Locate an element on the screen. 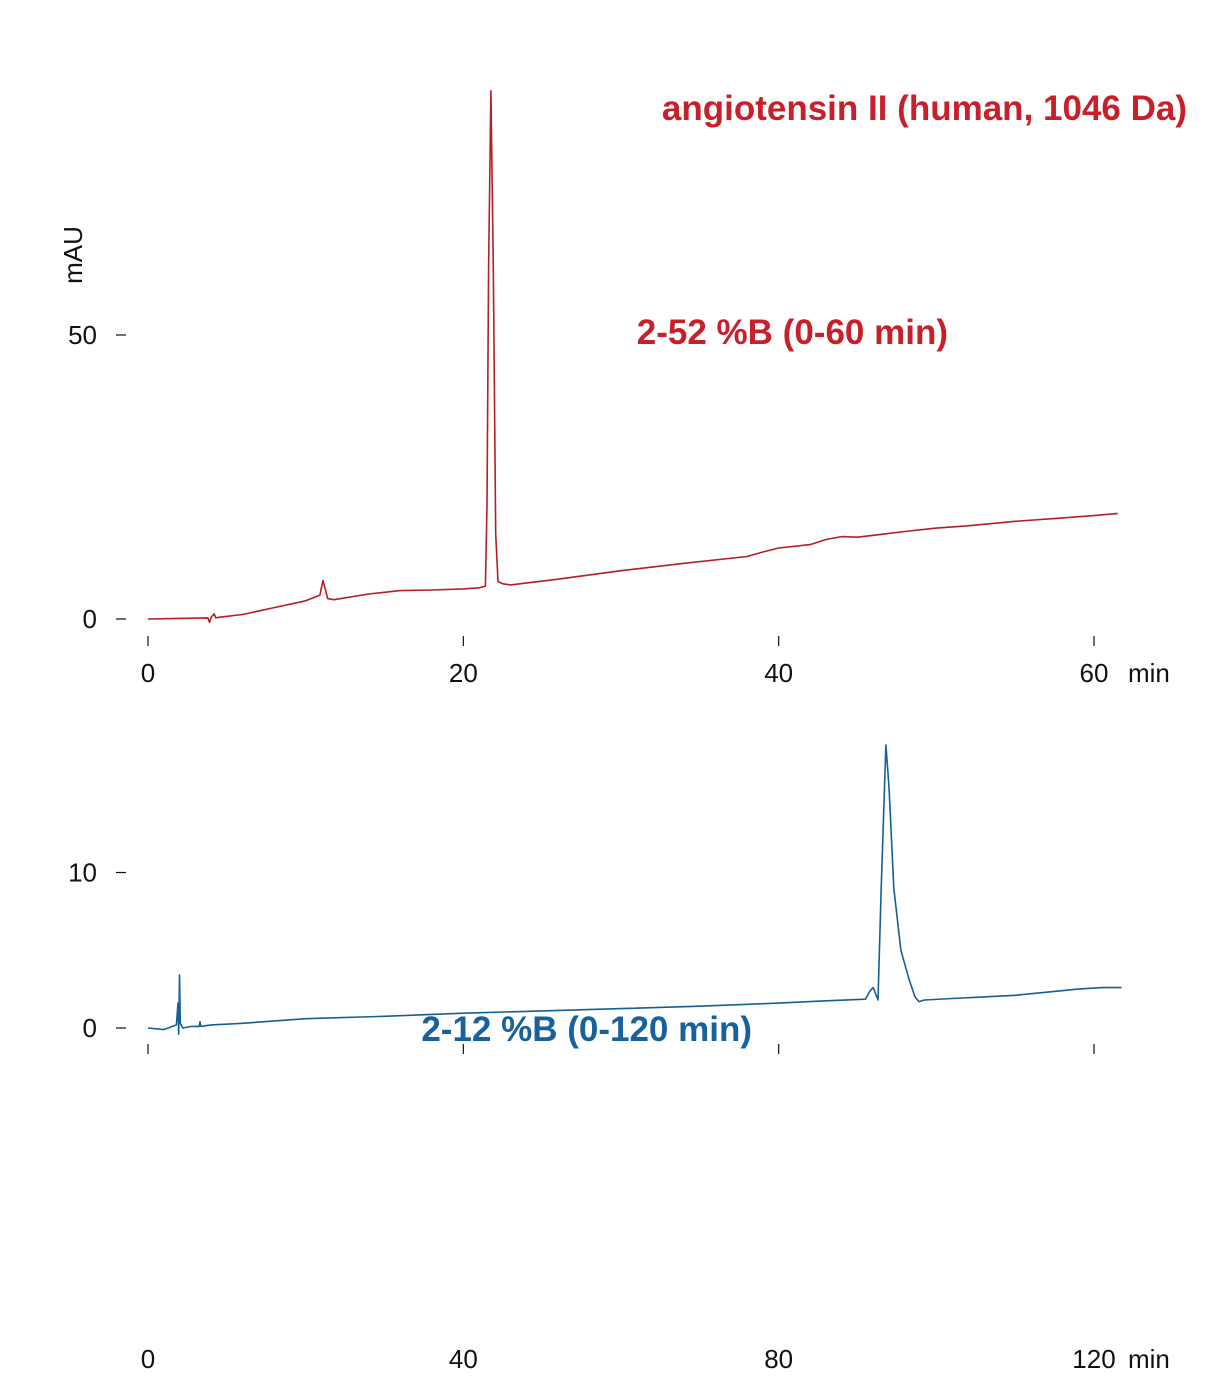 The width and height of the screenshot is (1206, 1377). top-ytick-label: 50 is located at coordinates (82, 335).